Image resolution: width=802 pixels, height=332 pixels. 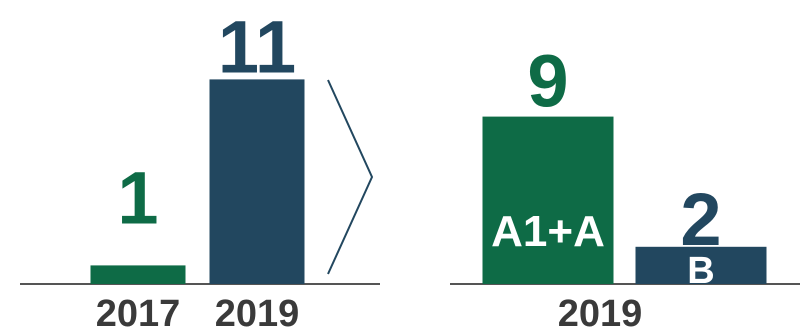 What do you see at coordinates (547, 81) in the screenshot?
I see `value-label-a1-plus-a: 9` at bounding box center [547, 81].